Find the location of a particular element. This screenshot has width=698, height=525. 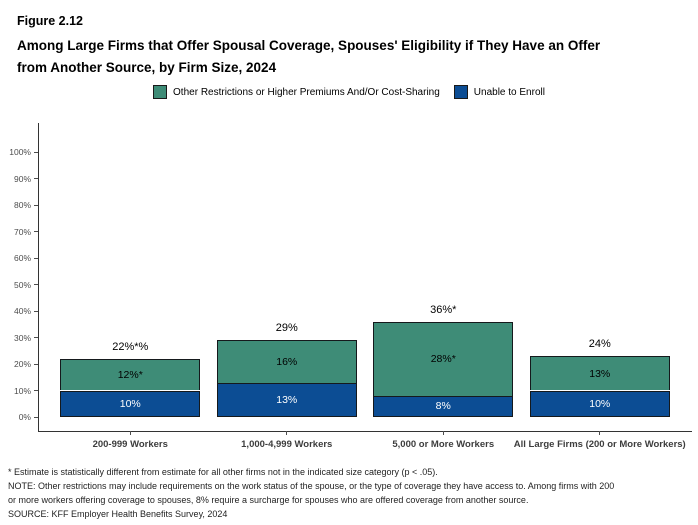

y-axis-line is located at coordinates (38, 277).